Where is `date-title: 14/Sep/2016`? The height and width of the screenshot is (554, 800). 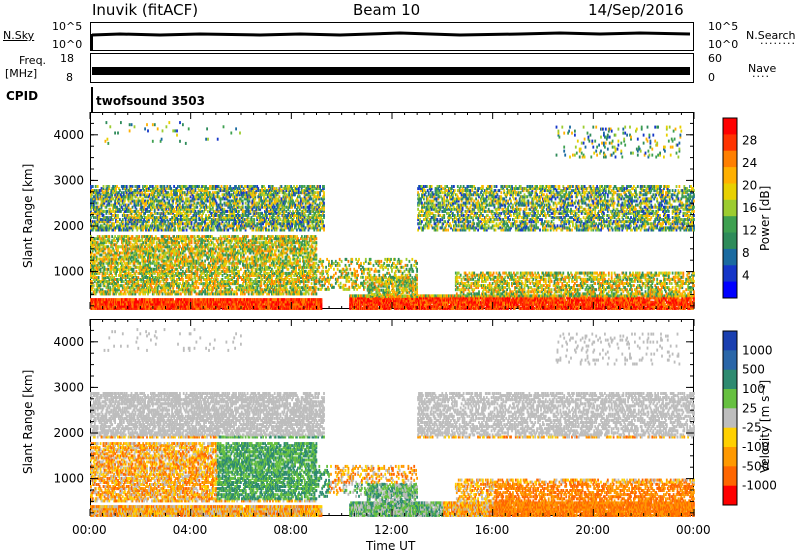 date-title: 14/Sep/2016 is located at coordinates (636, 10).